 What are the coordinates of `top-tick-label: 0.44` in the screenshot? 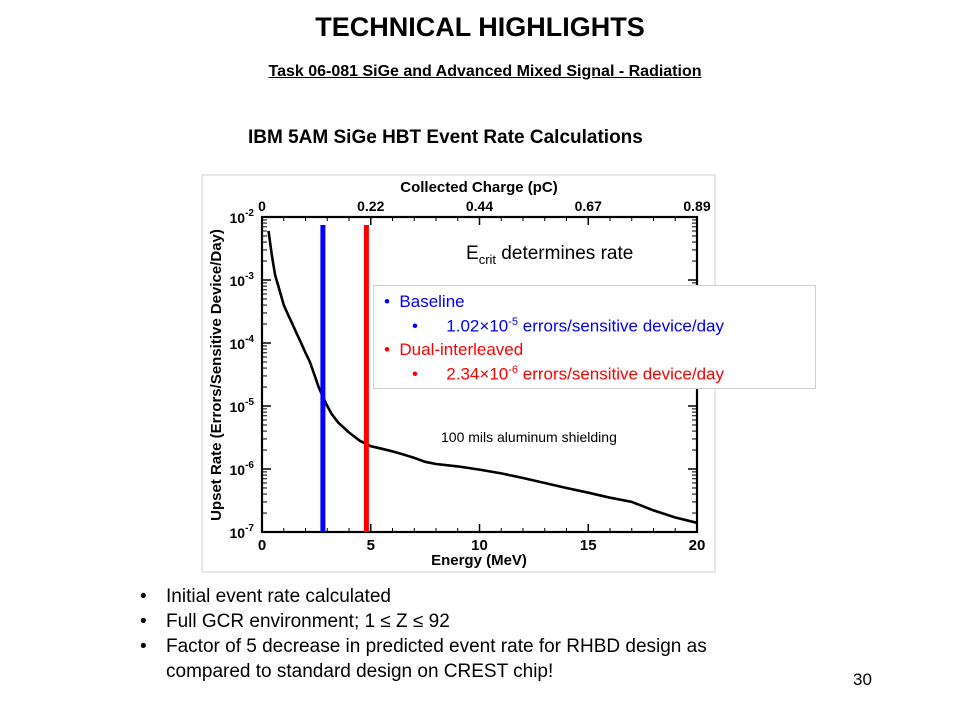 It's located at (479, 206).